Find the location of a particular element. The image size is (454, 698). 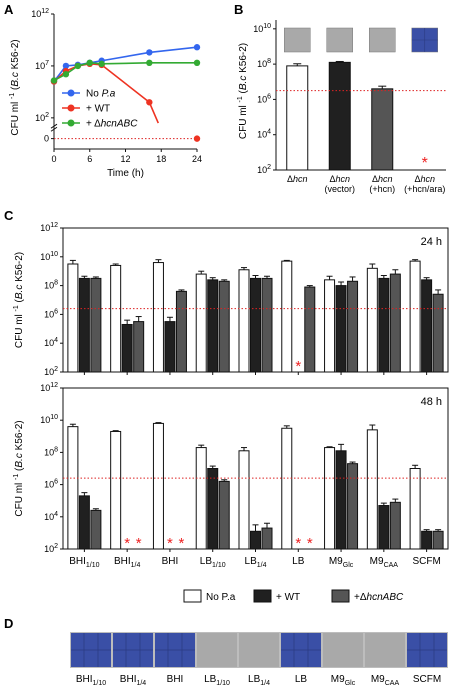

panel-c48-ytick-label: 10¹⁰ is located at coordinates (49, 419).